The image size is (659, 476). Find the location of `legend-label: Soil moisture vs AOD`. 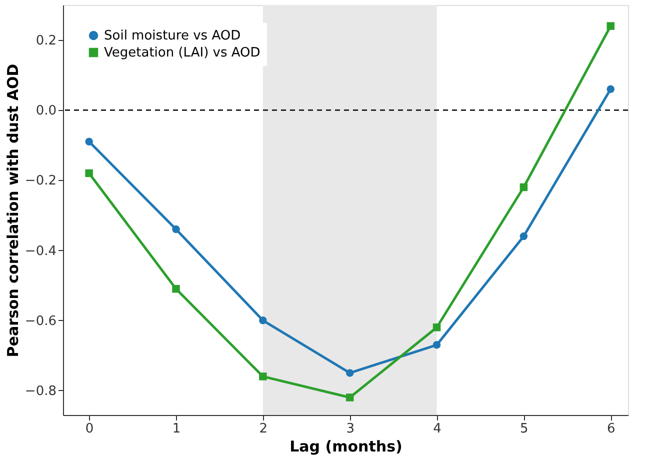

legend-label: Soil moisture vs AOD is located at coordinates (172, 36).